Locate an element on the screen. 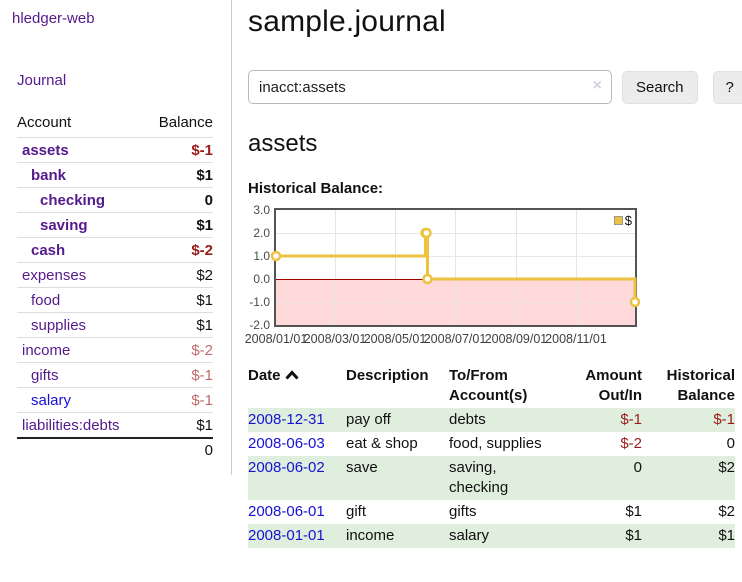  register-balance-cell: $1 is located at coordinates (688, 536).